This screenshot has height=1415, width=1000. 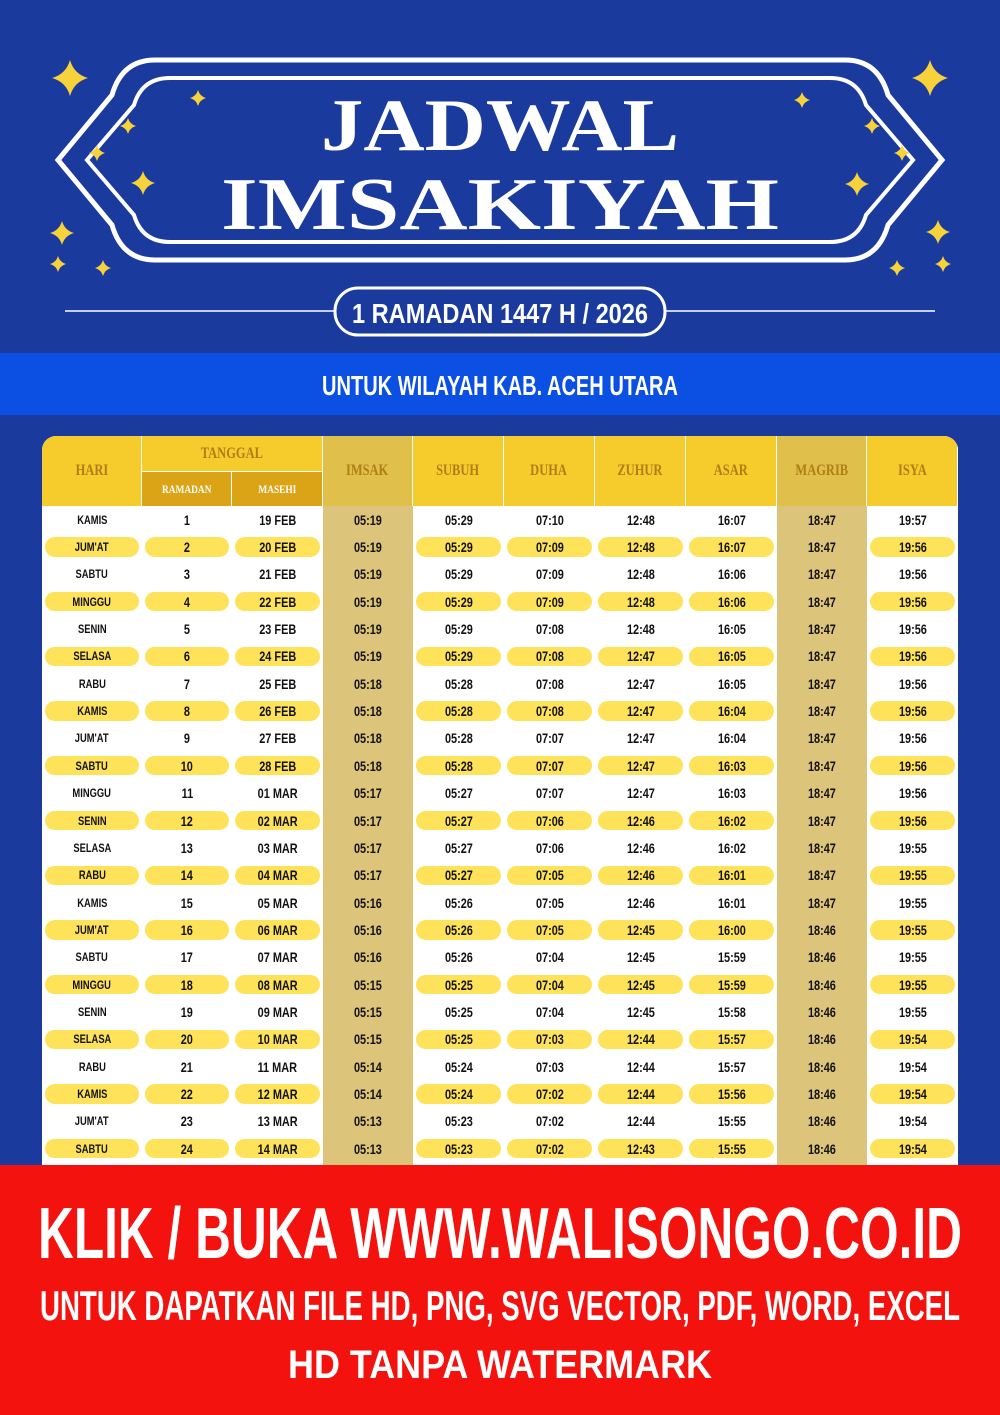 What do you see at coordinates (277, 629) in the screenshot?
I see `cell-text: 23 FEB` at bounding box center [277, 629].